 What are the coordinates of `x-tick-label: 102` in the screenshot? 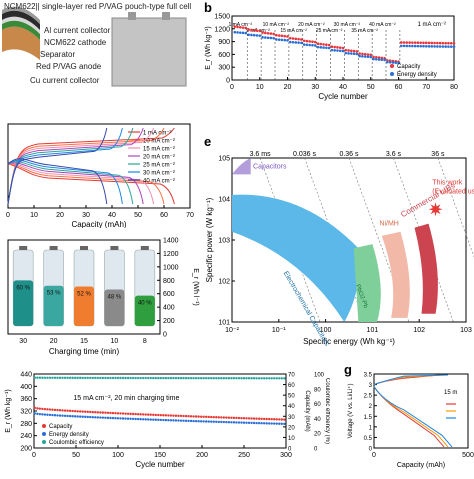 It's located at (419, 330).